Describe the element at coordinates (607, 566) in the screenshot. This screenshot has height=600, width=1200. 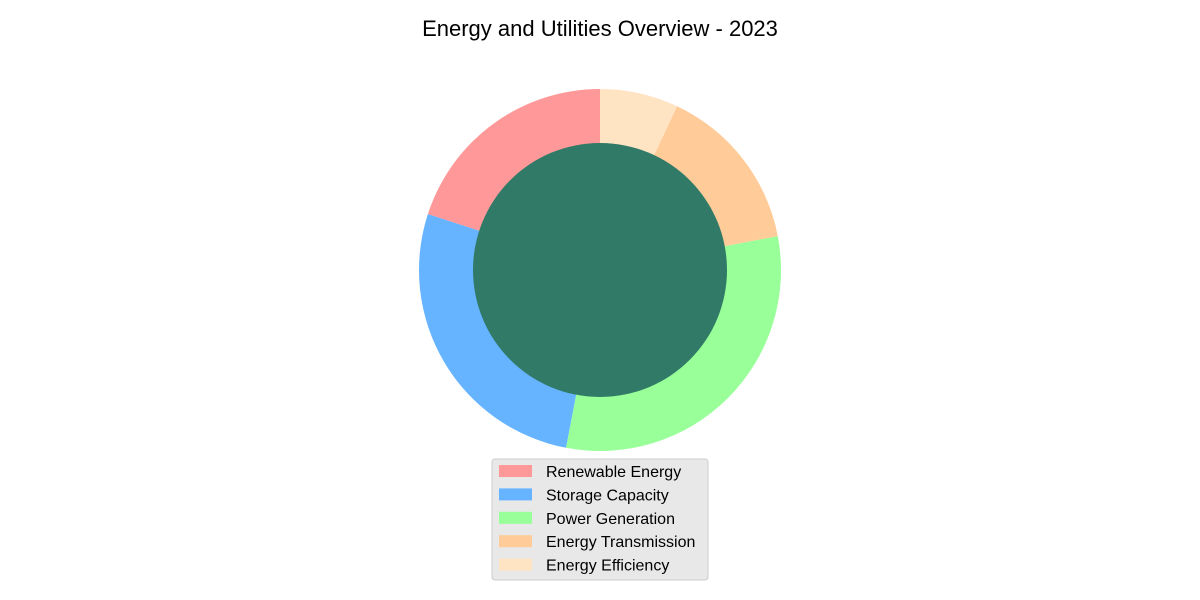
I see `legend-label-energy-efficiency: Energy Efficiency` at that location.